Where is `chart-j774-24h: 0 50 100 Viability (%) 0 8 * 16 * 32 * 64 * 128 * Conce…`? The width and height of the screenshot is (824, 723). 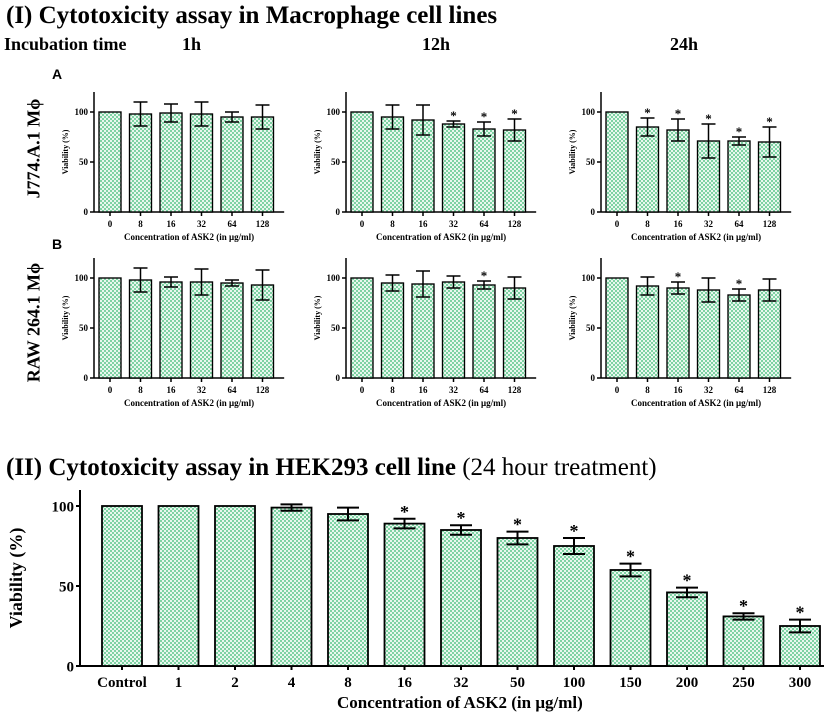 chart-j774-24h: 0 50 100 Viability (%) 0 8 * 16 * 32 * 64 * 128 * Conce… is located at coordinates (680, 167).